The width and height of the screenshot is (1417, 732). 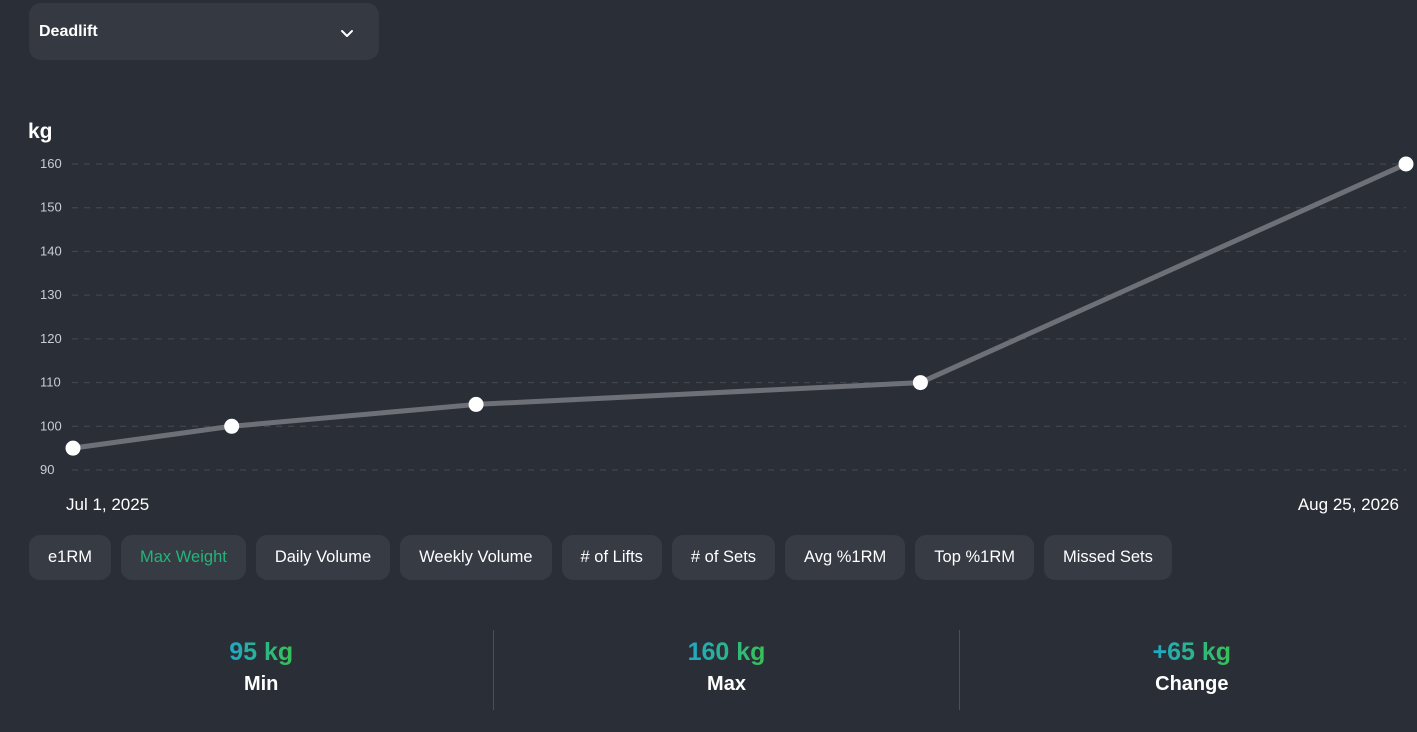 I want to click on tab-avg-1rm: Avg %1RM, so click(x=845, y=557).